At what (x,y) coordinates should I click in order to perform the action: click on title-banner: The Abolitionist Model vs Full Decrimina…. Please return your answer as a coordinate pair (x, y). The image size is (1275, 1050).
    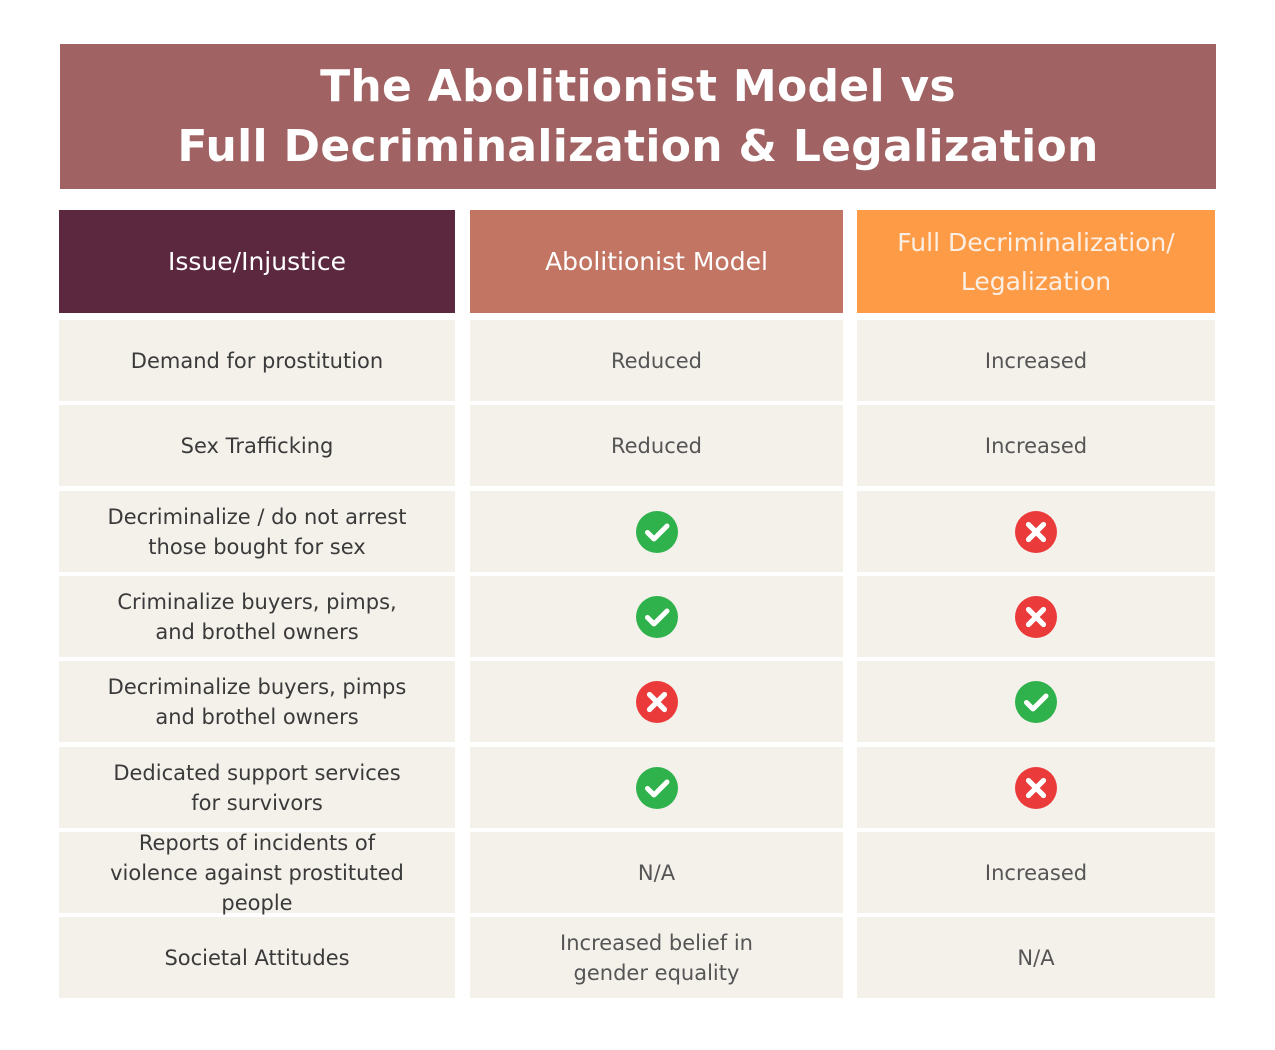
    Looking at the image, I should click on (638, 116).